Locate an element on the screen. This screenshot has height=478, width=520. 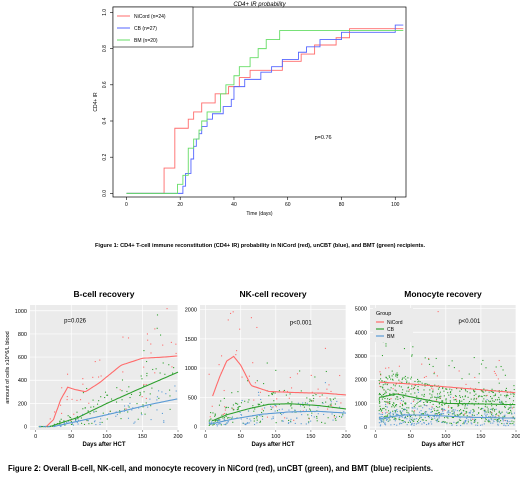
figure2-panel-title: NK-cell recovery is located at coordinates (272, 294).